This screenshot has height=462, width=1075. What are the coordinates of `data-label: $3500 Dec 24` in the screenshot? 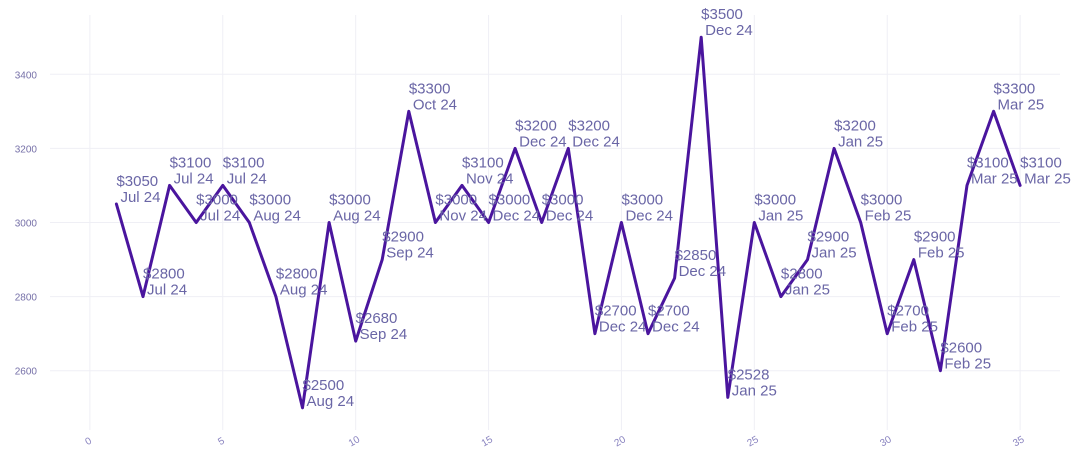 It's located at (727, 22).